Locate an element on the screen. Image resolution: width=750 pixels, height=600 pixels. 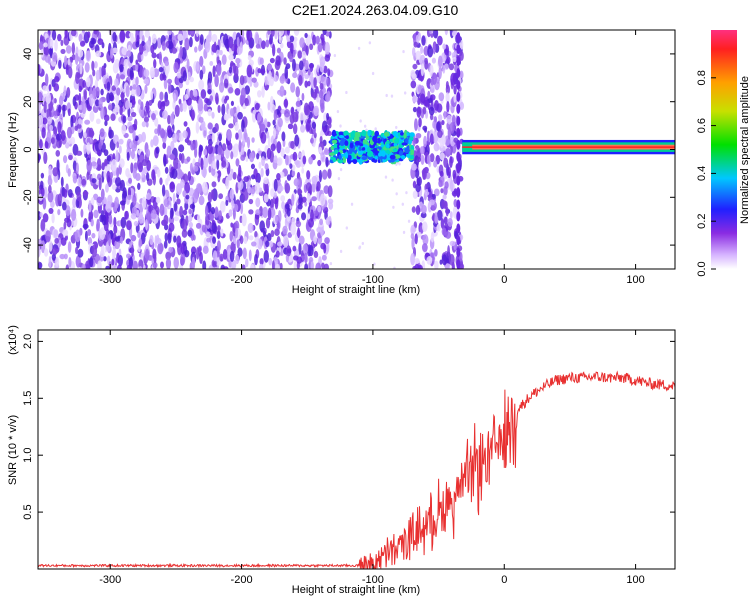
spectrogram-ytick-label: 0 is located at coordinates (28, 149).